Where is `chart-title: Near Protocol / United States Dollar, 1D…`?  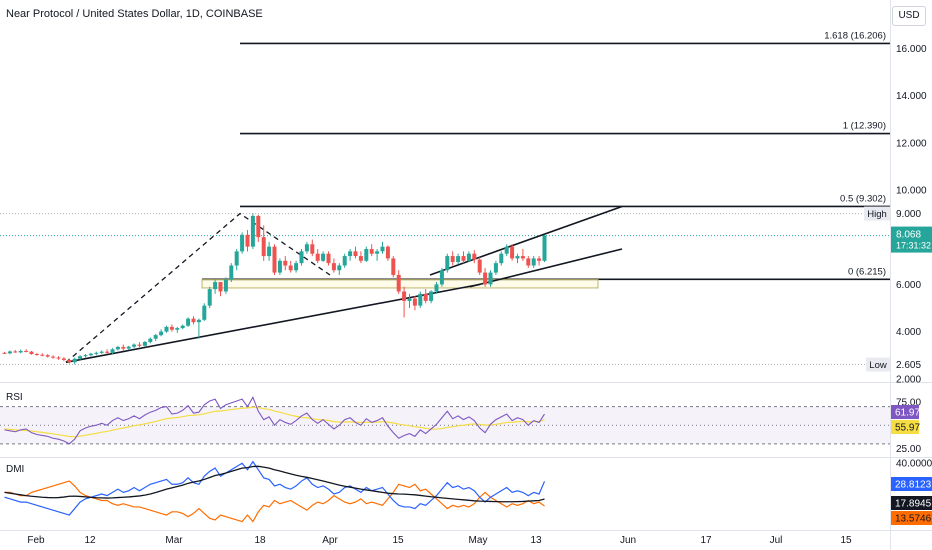 chart-title: Near Protocol / United States Dollar, 1D… is located at coordinates (134, 14).